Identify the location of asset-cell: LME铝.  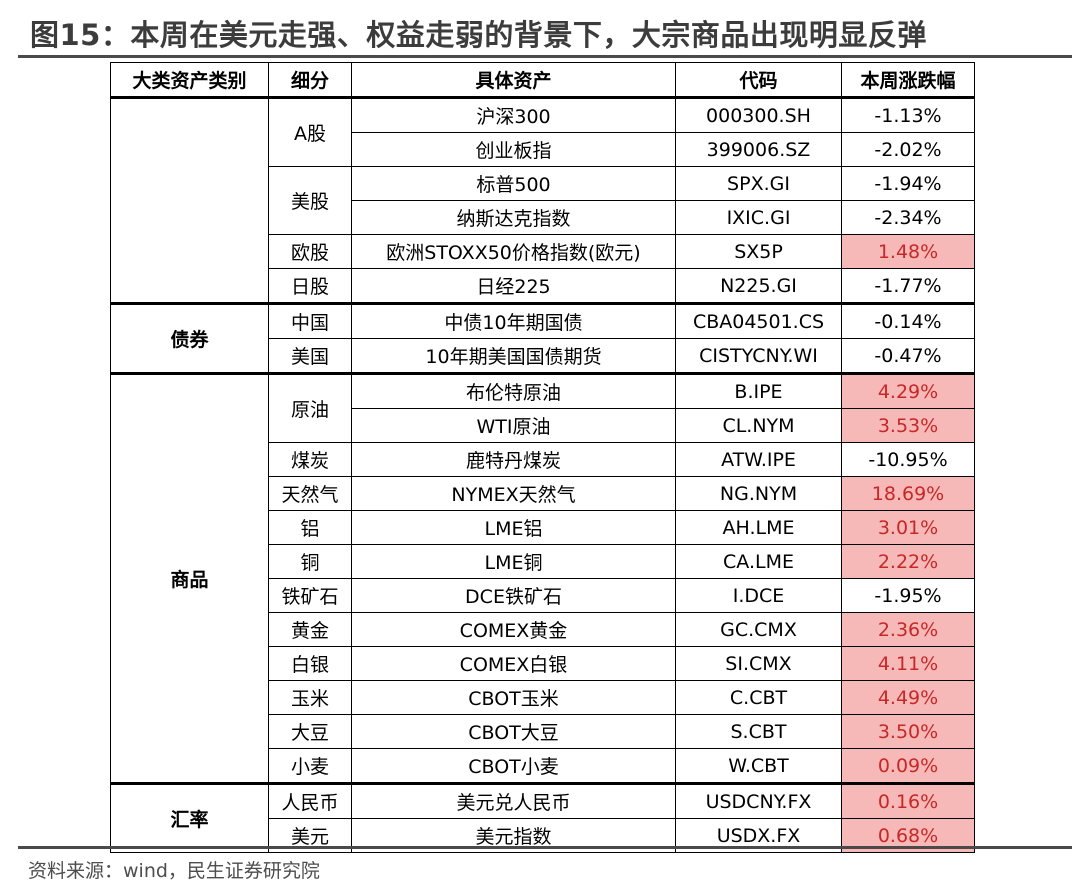
(513, 527).